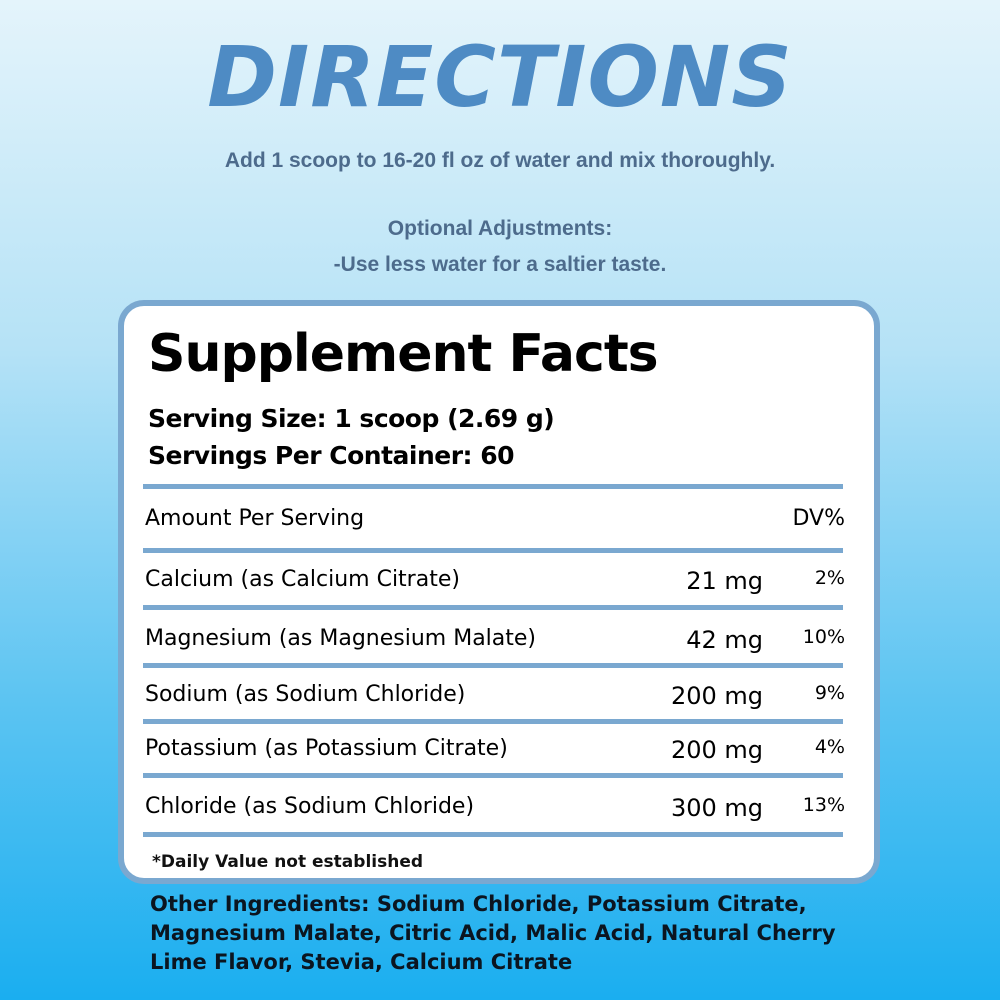  I want to click on nutrient-name: Chloride (as Sodium Chloride), so click(310, 806).